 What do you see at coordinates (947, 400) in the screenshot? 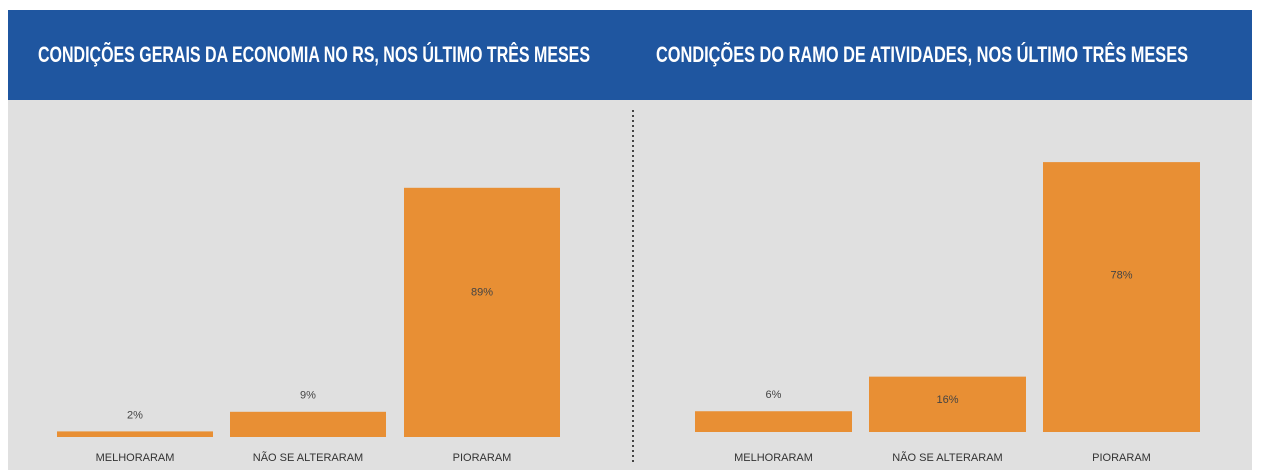
I see `value-label: 16%` at bounding box center [947, 400].